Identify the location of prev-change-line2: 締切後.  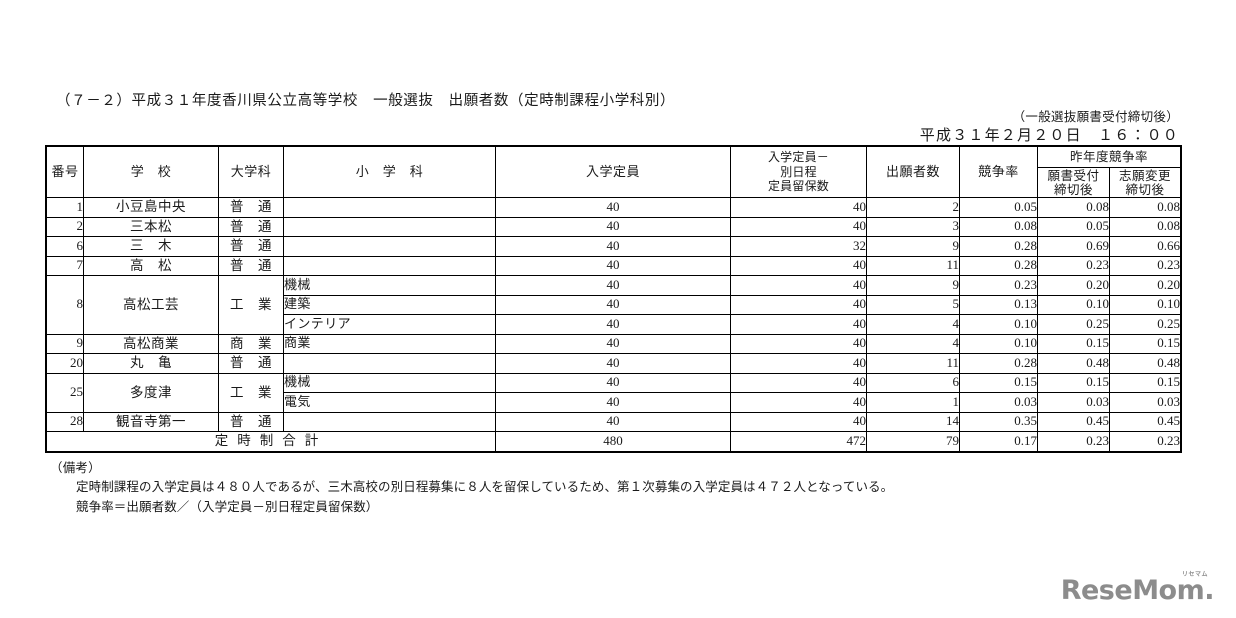
(1145, 189).